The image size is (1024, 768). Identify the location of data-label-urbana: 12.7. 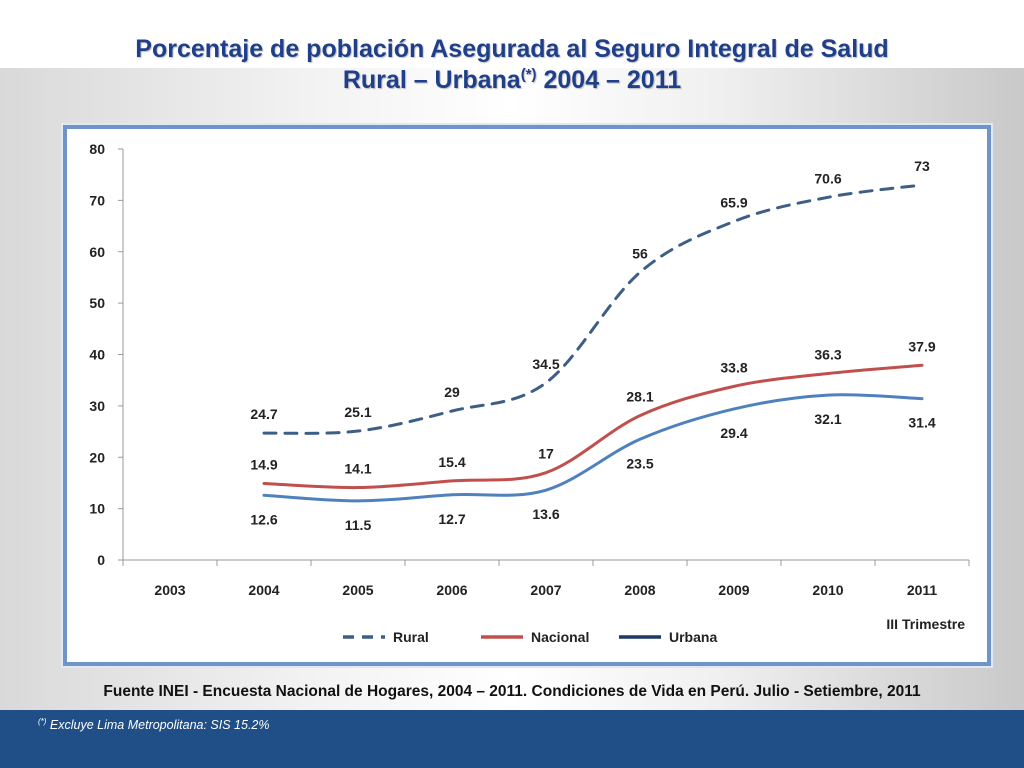
(451, 519).